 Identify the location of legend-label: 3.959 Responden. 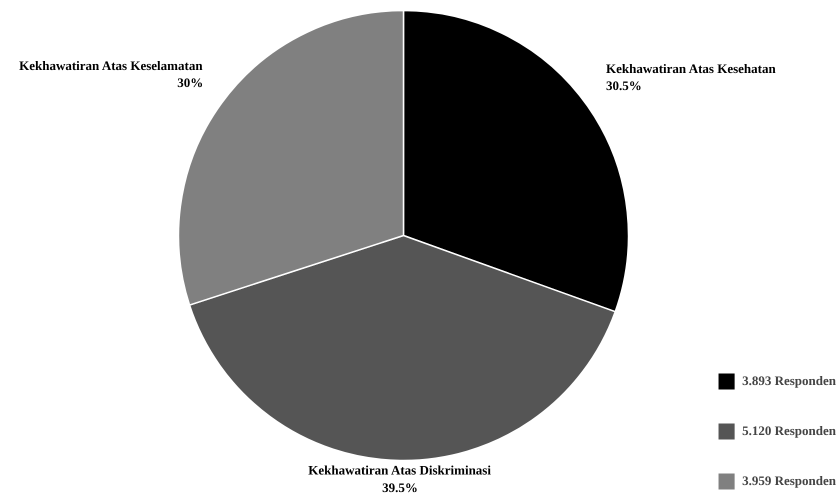
(789, 481).